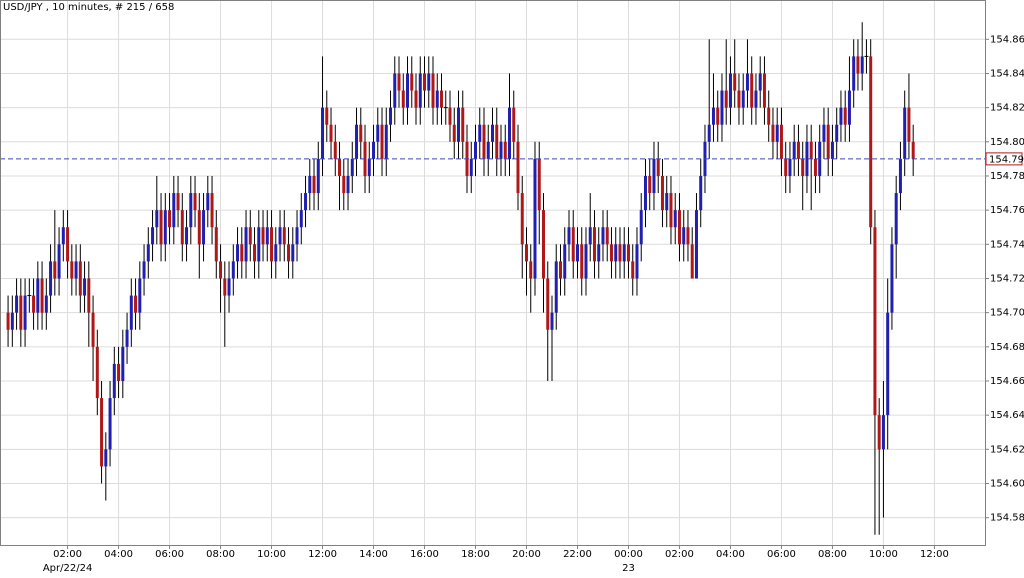  Describe the element at coordinates (271, 554) in the screenshot. I see `x-tick-label: 10:00` at that location.